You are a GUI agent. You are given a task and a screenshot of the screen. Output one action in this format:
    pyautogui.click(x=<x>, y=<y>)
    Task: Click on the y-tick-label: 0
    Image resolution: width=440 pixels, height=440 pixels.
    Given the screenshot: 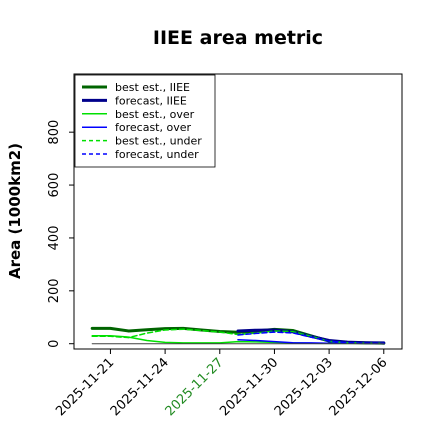 What is the action you would take?
    pyautogui.click(x=54, y=344)
    